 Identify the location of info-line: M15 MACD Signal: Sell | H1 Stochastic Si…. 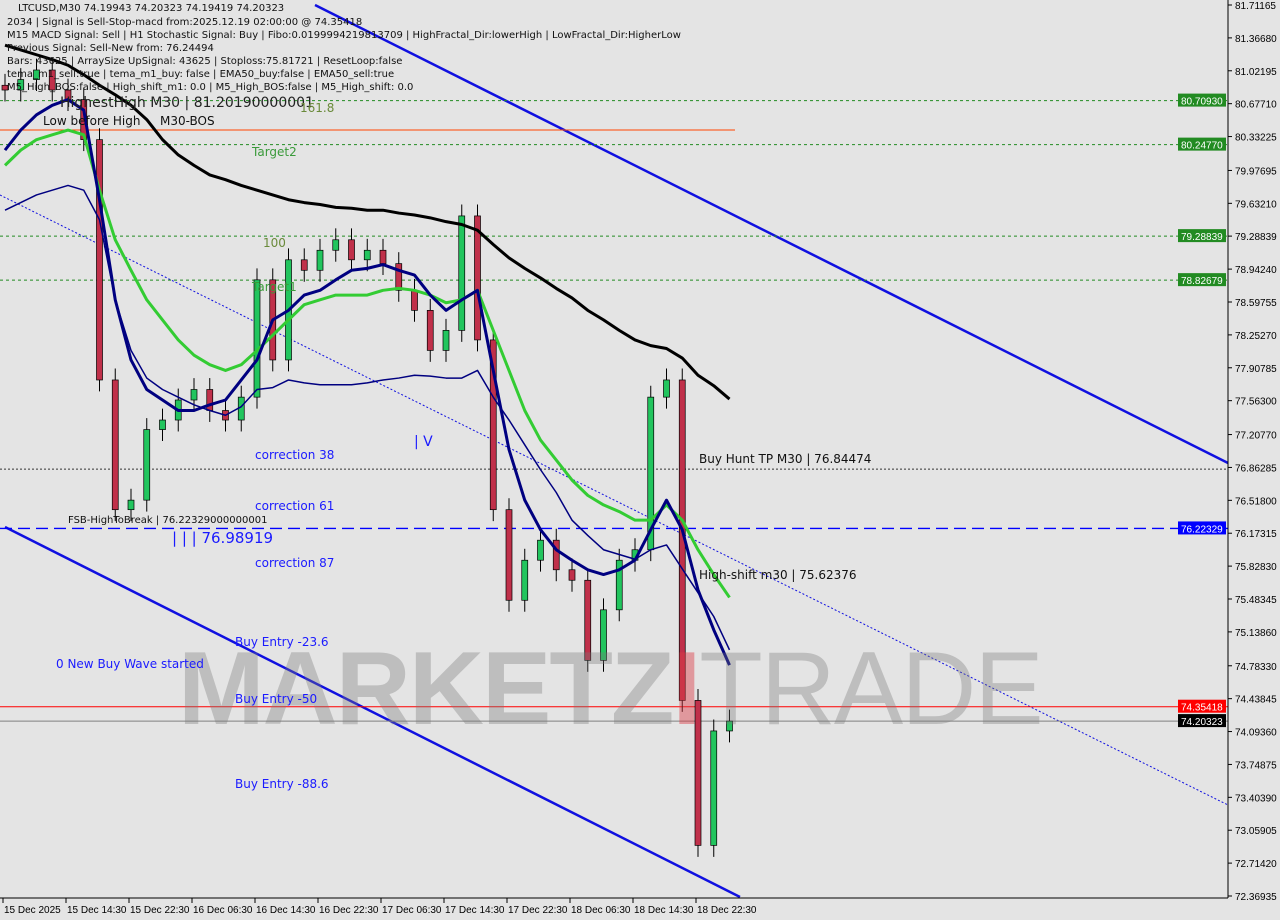
(344, 35).